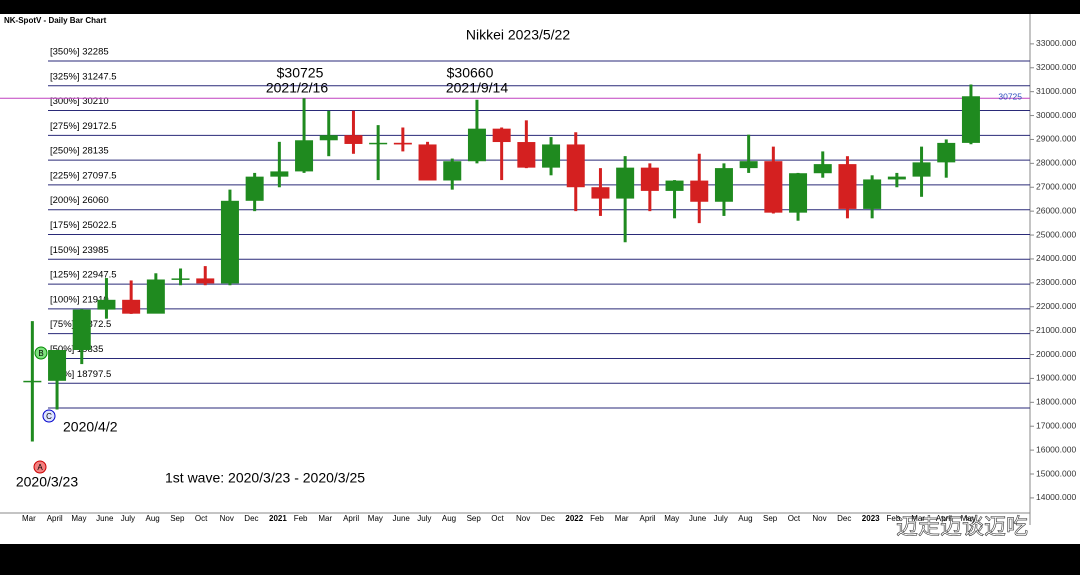 The height and width of the screenshot is (575, 1080). What do you see at coordinates (1056, 497) in the screenshot?
I see `y-tick-label: 14000.000` at bounding box center [1056, 497].